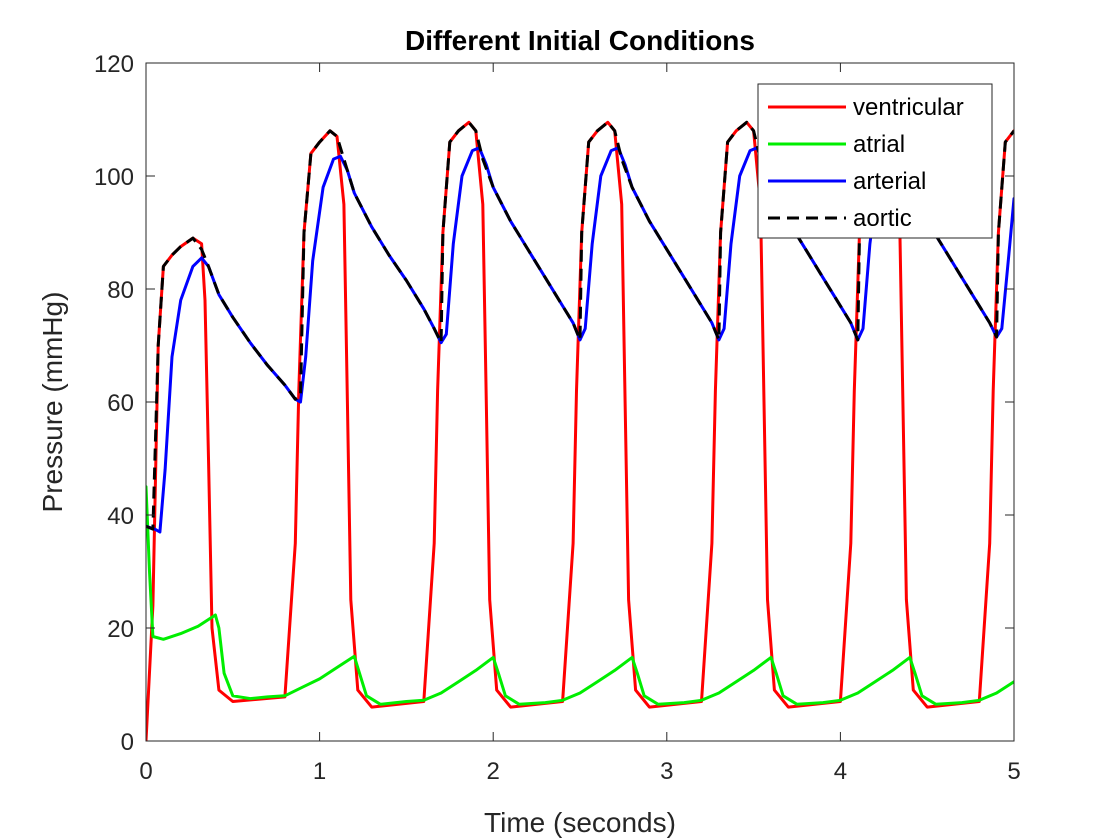 This screenshot has width=1120, height=840. What do you see at coordinates (120, 629) in the screenshot?
I see `y-tick-label: 20` at bounding box center [120, 629].